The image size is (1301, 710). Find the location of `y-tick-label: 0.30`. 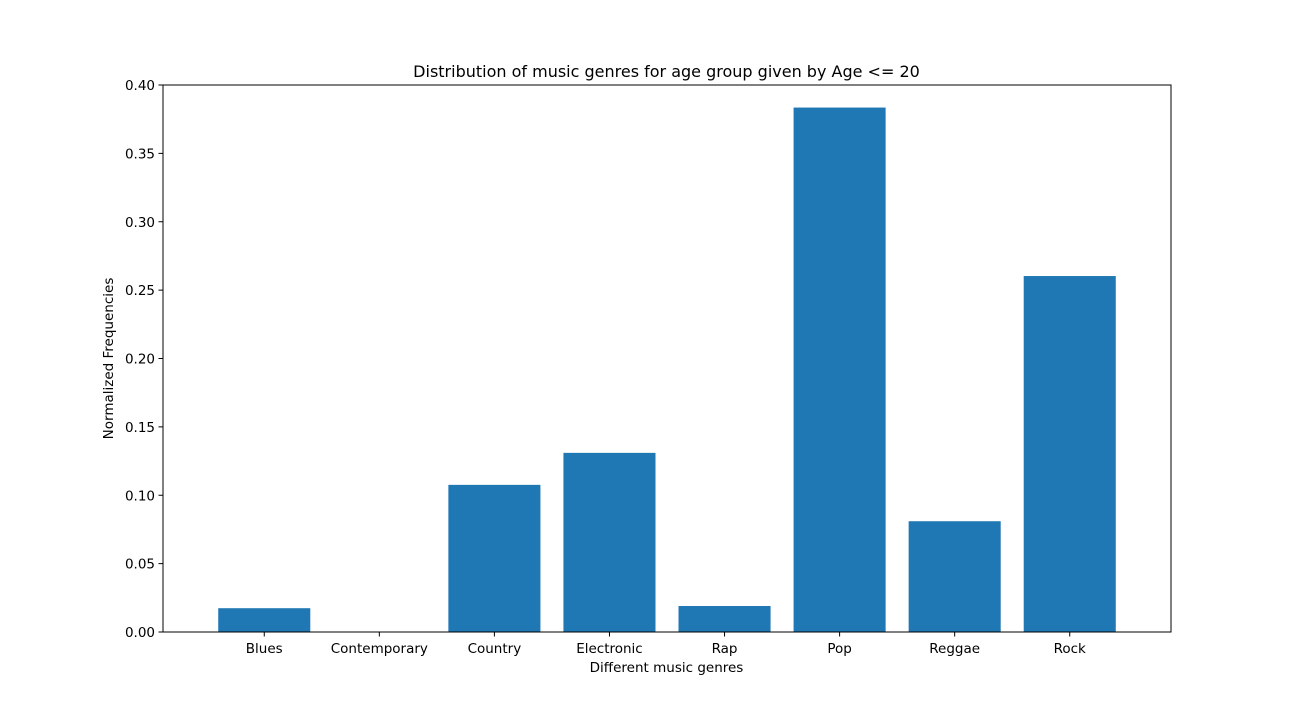

y-tick-label: 0.30 is located at coordinates (140, 223).